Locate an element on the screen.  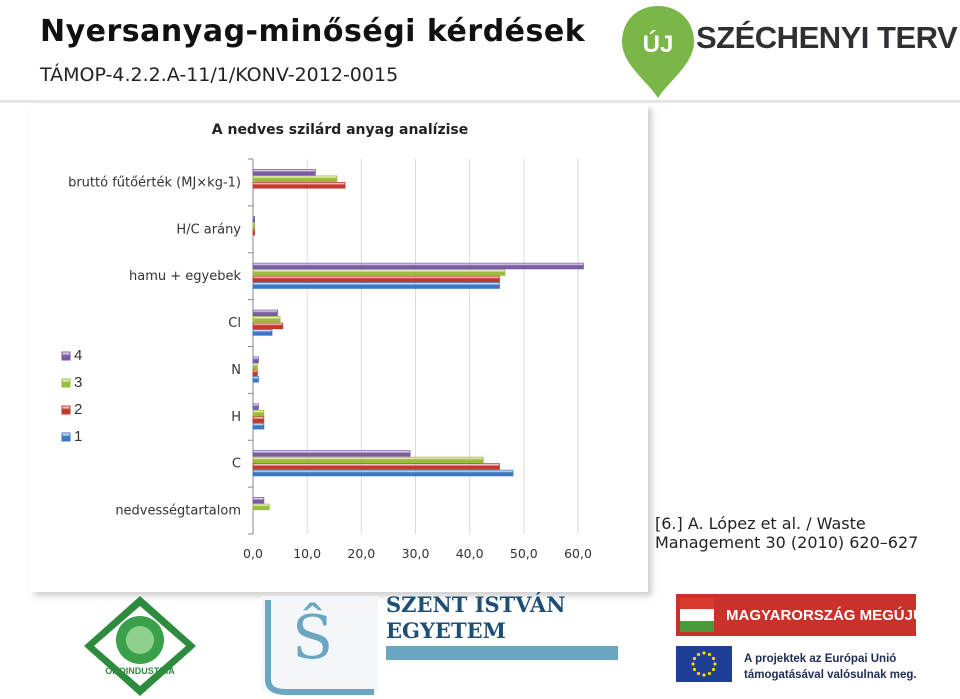
magyarorszag-megujul-banner: MAGYARORSZÁG MEGÚJUL is located at coordinates (804, 615).